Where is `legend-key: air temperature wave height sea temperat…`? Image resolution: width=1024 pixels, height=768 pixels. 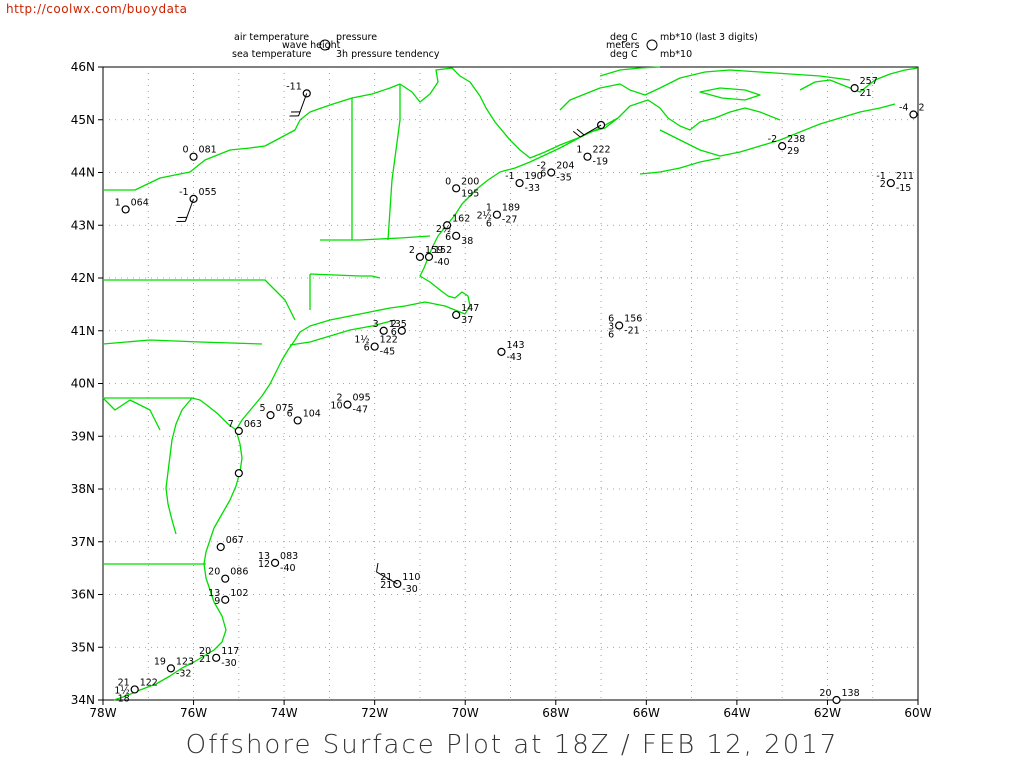
legend-key: air temperature wave height sea temperat… is located at coordinates (495, 46).